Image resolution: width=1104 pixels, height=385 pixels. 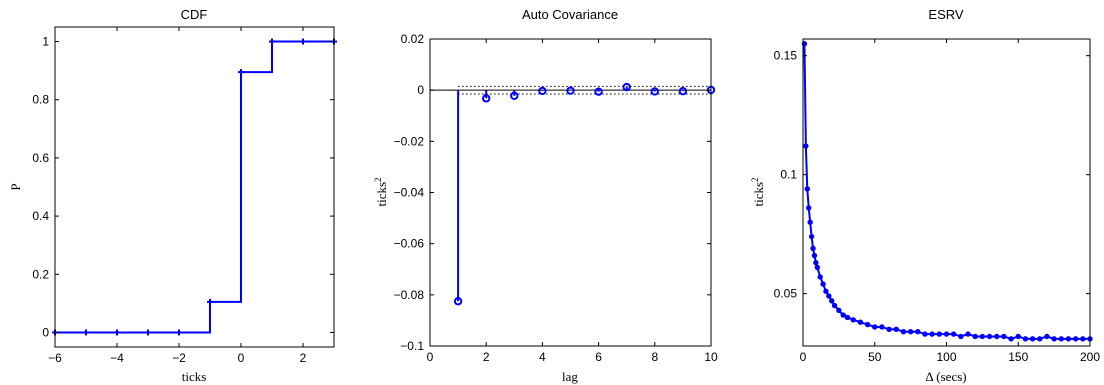 What do you see at coordinates (570, 14) in the screenshot?
I see `autocov-title: Auto Covariance` at bounding box center [570, 14].